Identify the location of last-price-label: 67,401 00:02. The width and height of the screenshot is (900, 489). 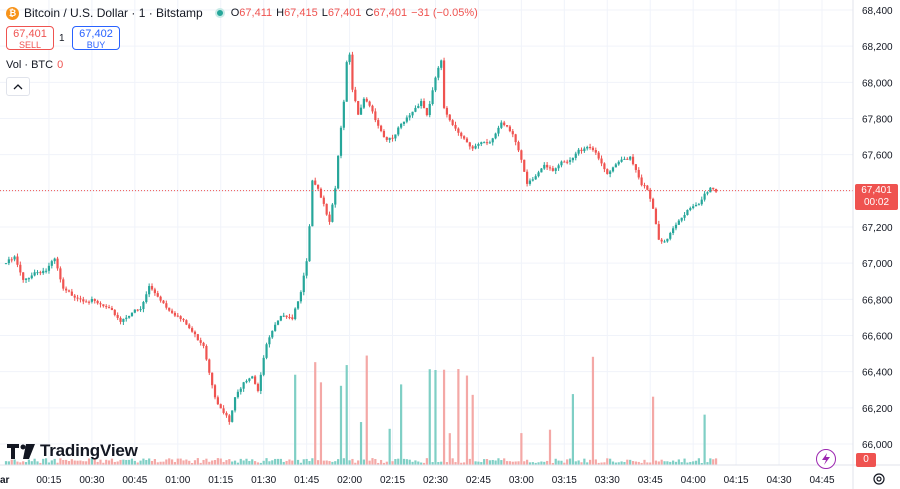
(876, 197).